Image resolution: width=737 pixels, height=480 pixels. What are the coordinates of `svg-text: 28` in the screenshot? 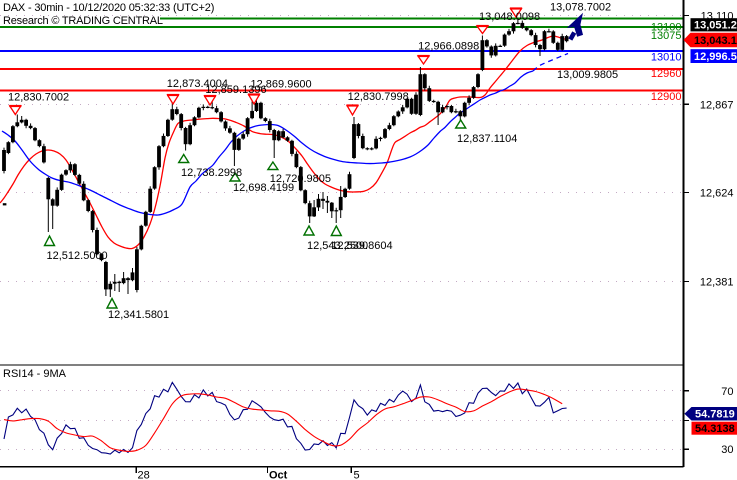 It's located at (144, 475).